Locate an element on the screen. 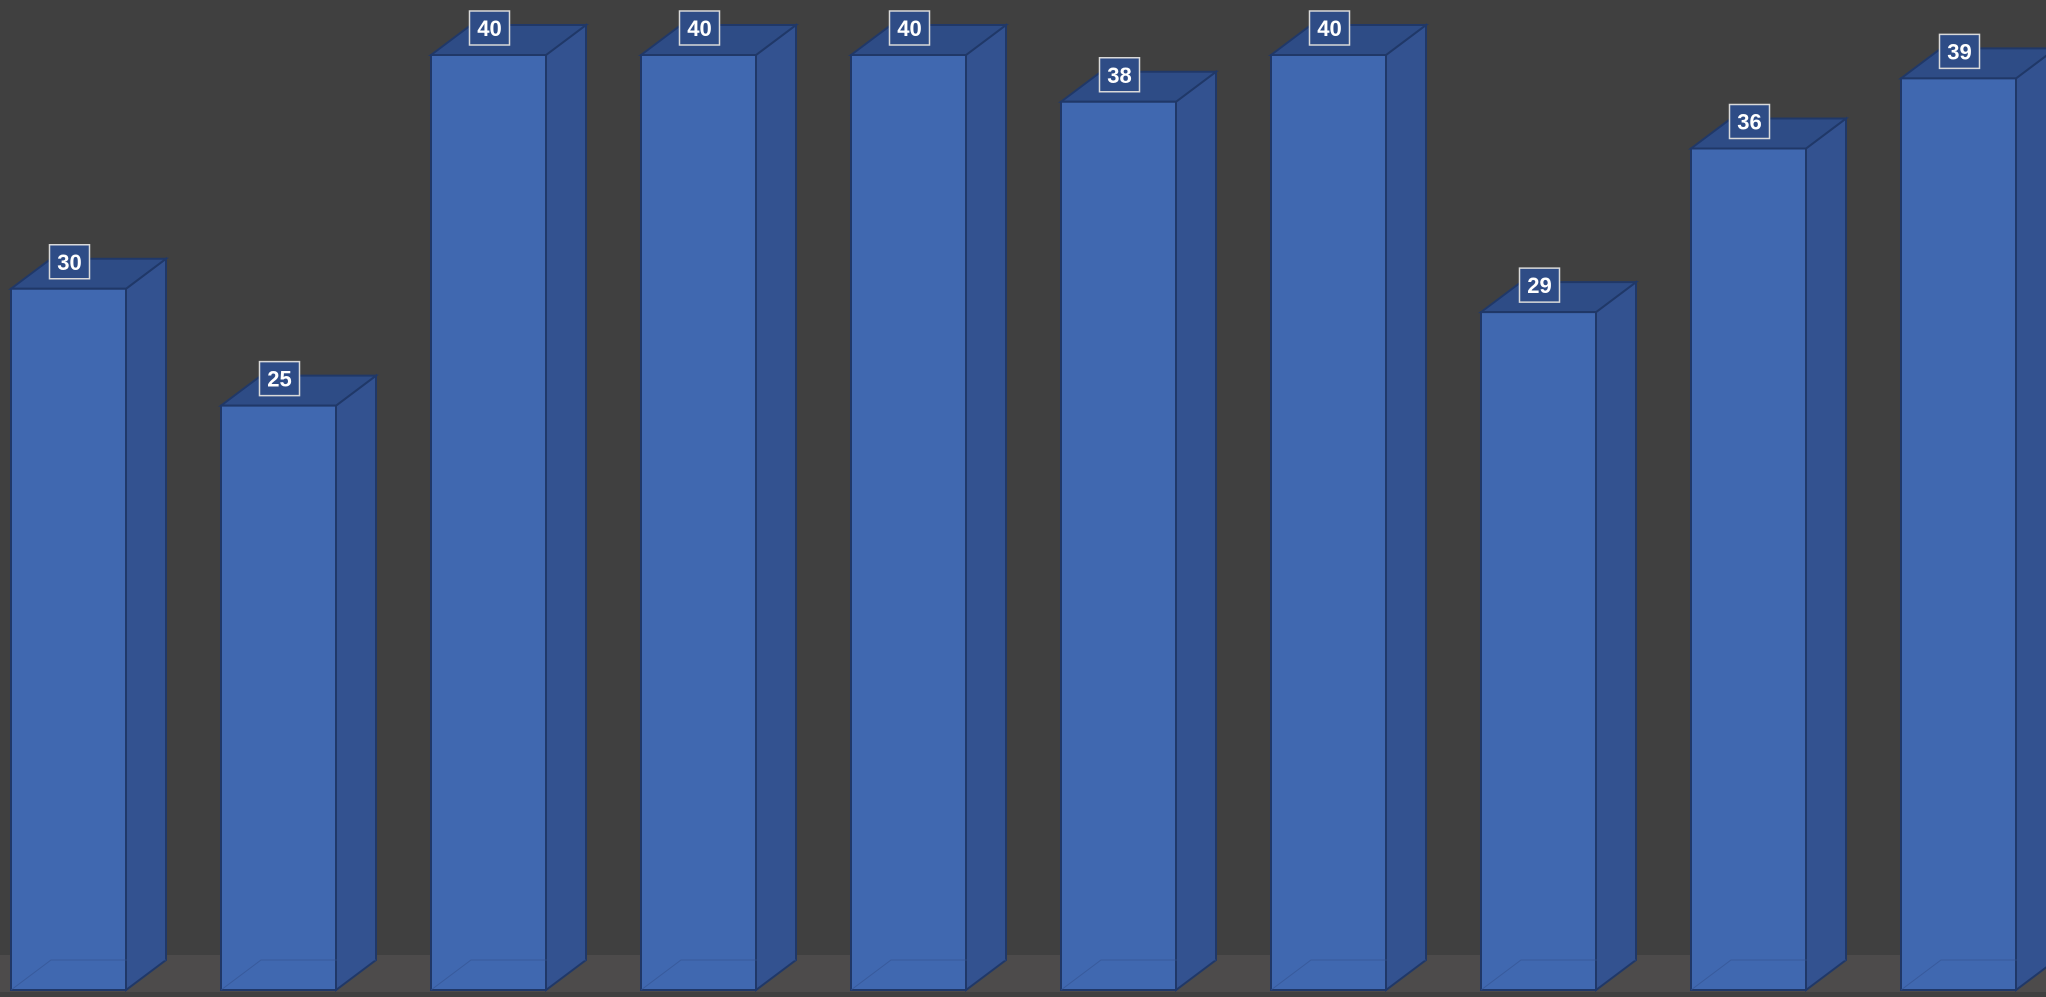 The width and height of the screenshot is (2046, 997). data-label-text: 25 is located at coordinates (279, 379).